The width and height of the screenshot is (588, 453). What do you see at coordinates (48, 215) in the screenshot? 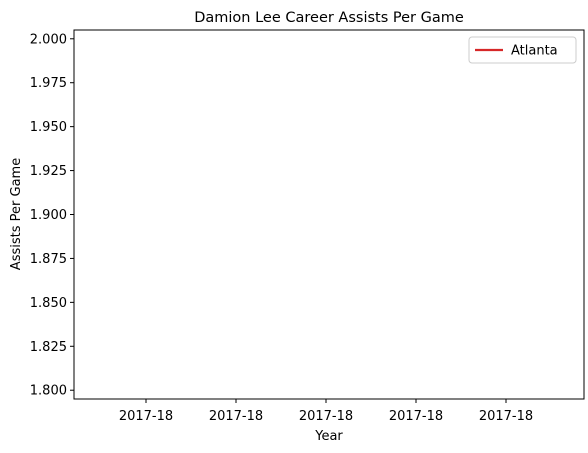
I see `y-tick-label: 1.900` at bounding box center [48, 215].